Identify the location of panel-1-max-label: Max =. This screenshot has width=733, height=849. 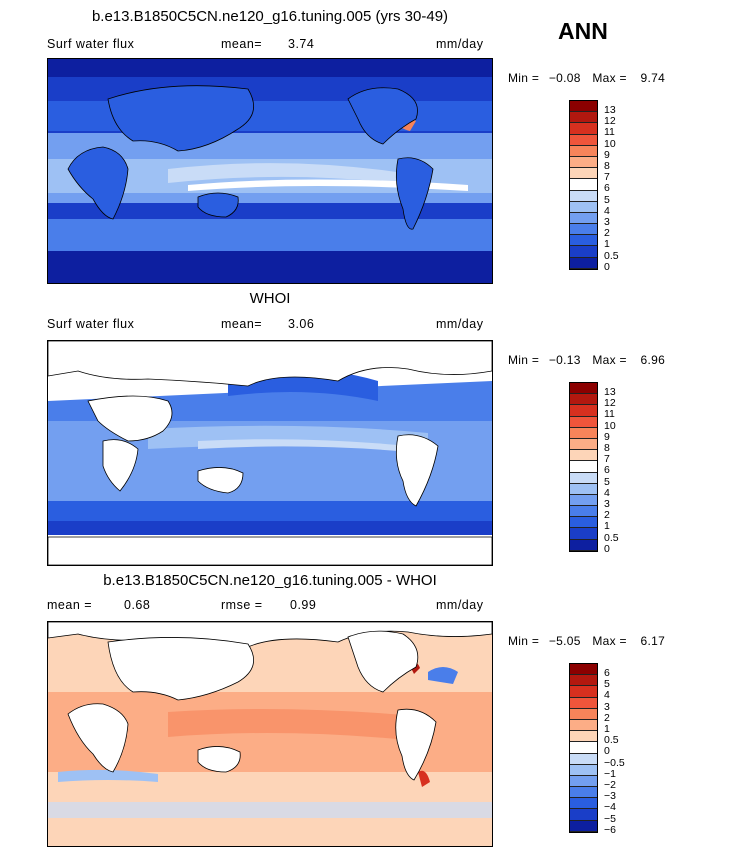
(609, 78).